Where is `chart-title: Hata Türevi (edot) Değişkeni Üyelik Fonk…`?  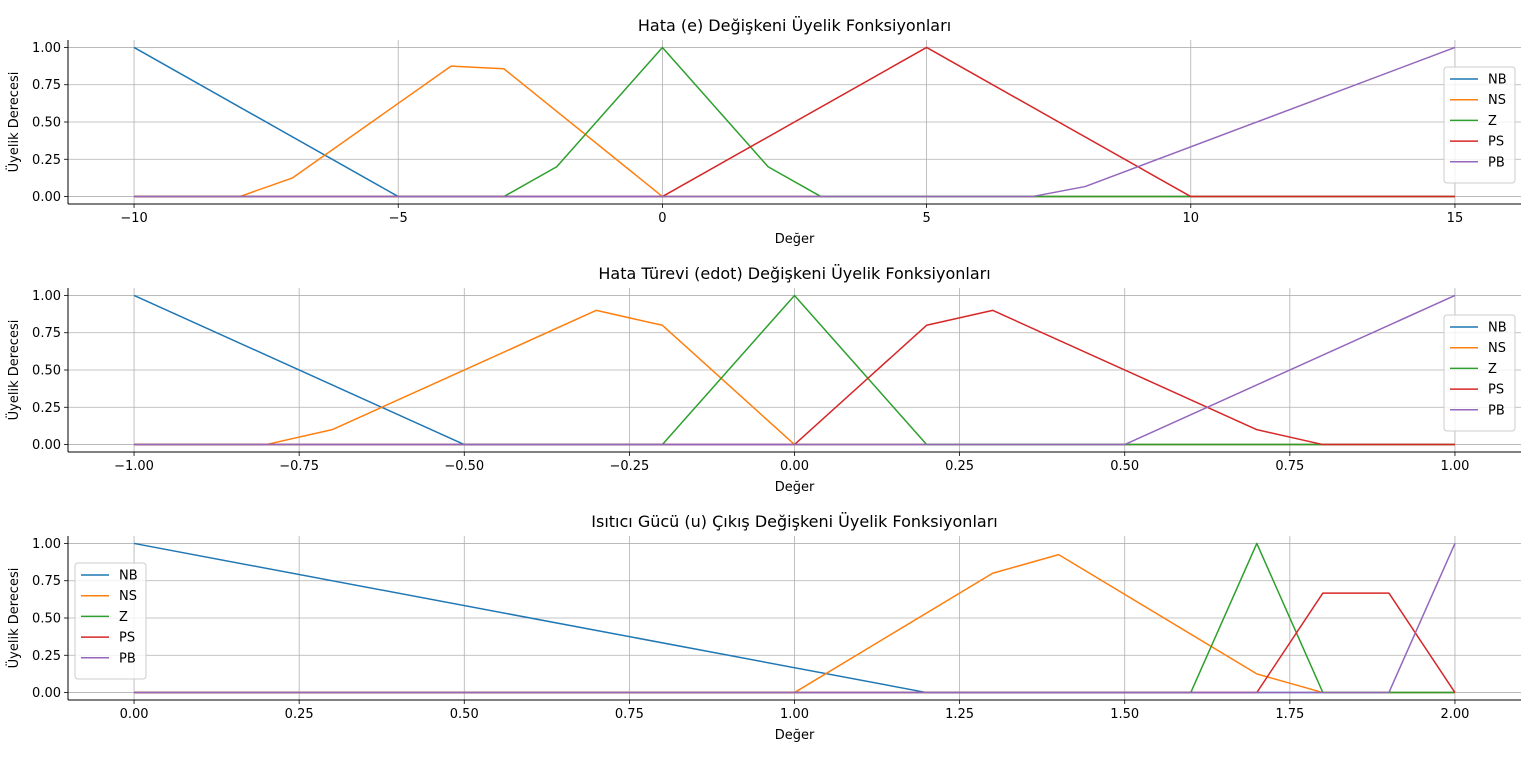 chart-title: Hata Türevi (edot) Değişkeni Üyelik Fonk… is located at coordinates (794, 273).